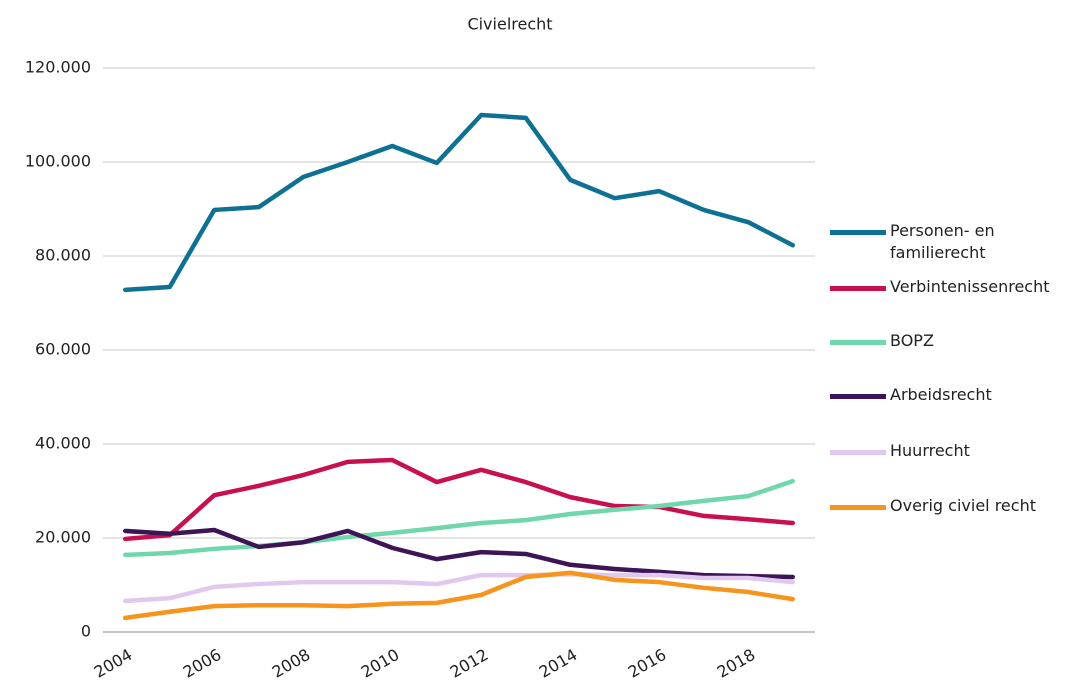  I want to click on x-tick-label: 2014, so click(558, 663).